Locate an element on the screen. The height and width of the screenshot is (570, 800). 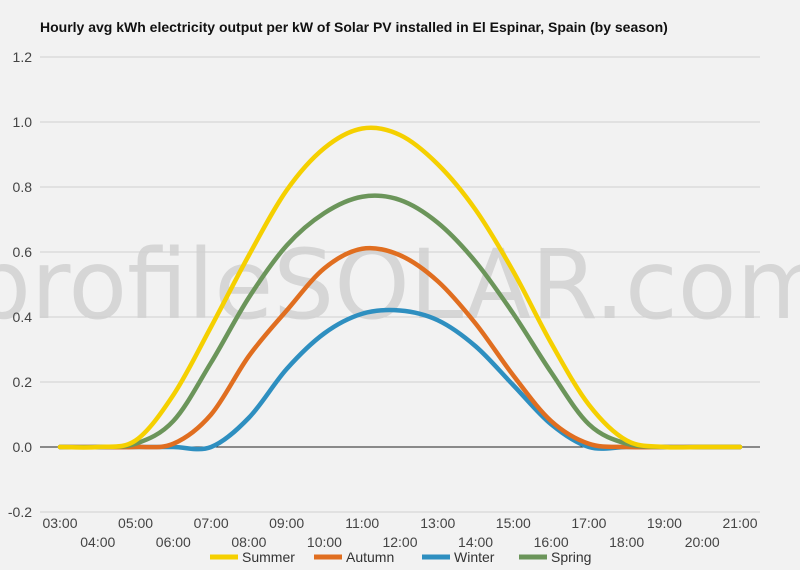
y-tick-label: 1.2 is located at coordinates (23, 57).